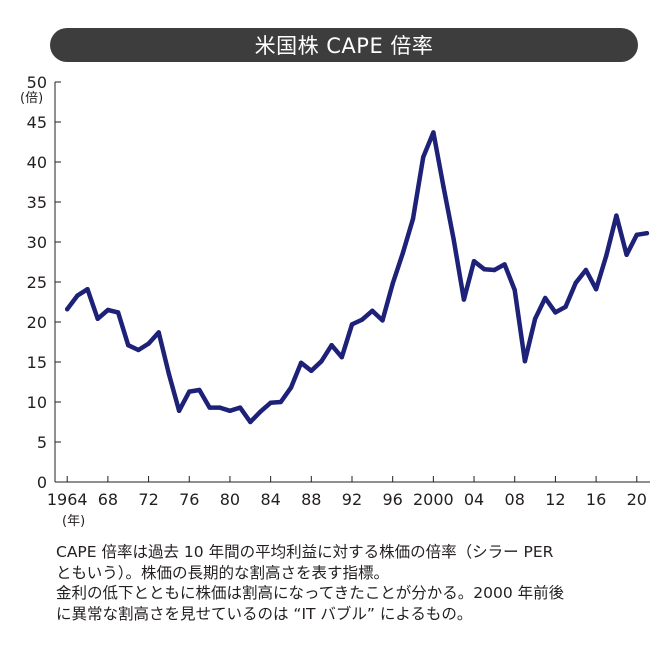 This screenshot has width=670, height=670. What do you see at coordinates (222, 572) in the screenshot?
I see `caption-line: ともいう）。株価の長期的な割高さを表す指標。` at bounding box center [222, 572].